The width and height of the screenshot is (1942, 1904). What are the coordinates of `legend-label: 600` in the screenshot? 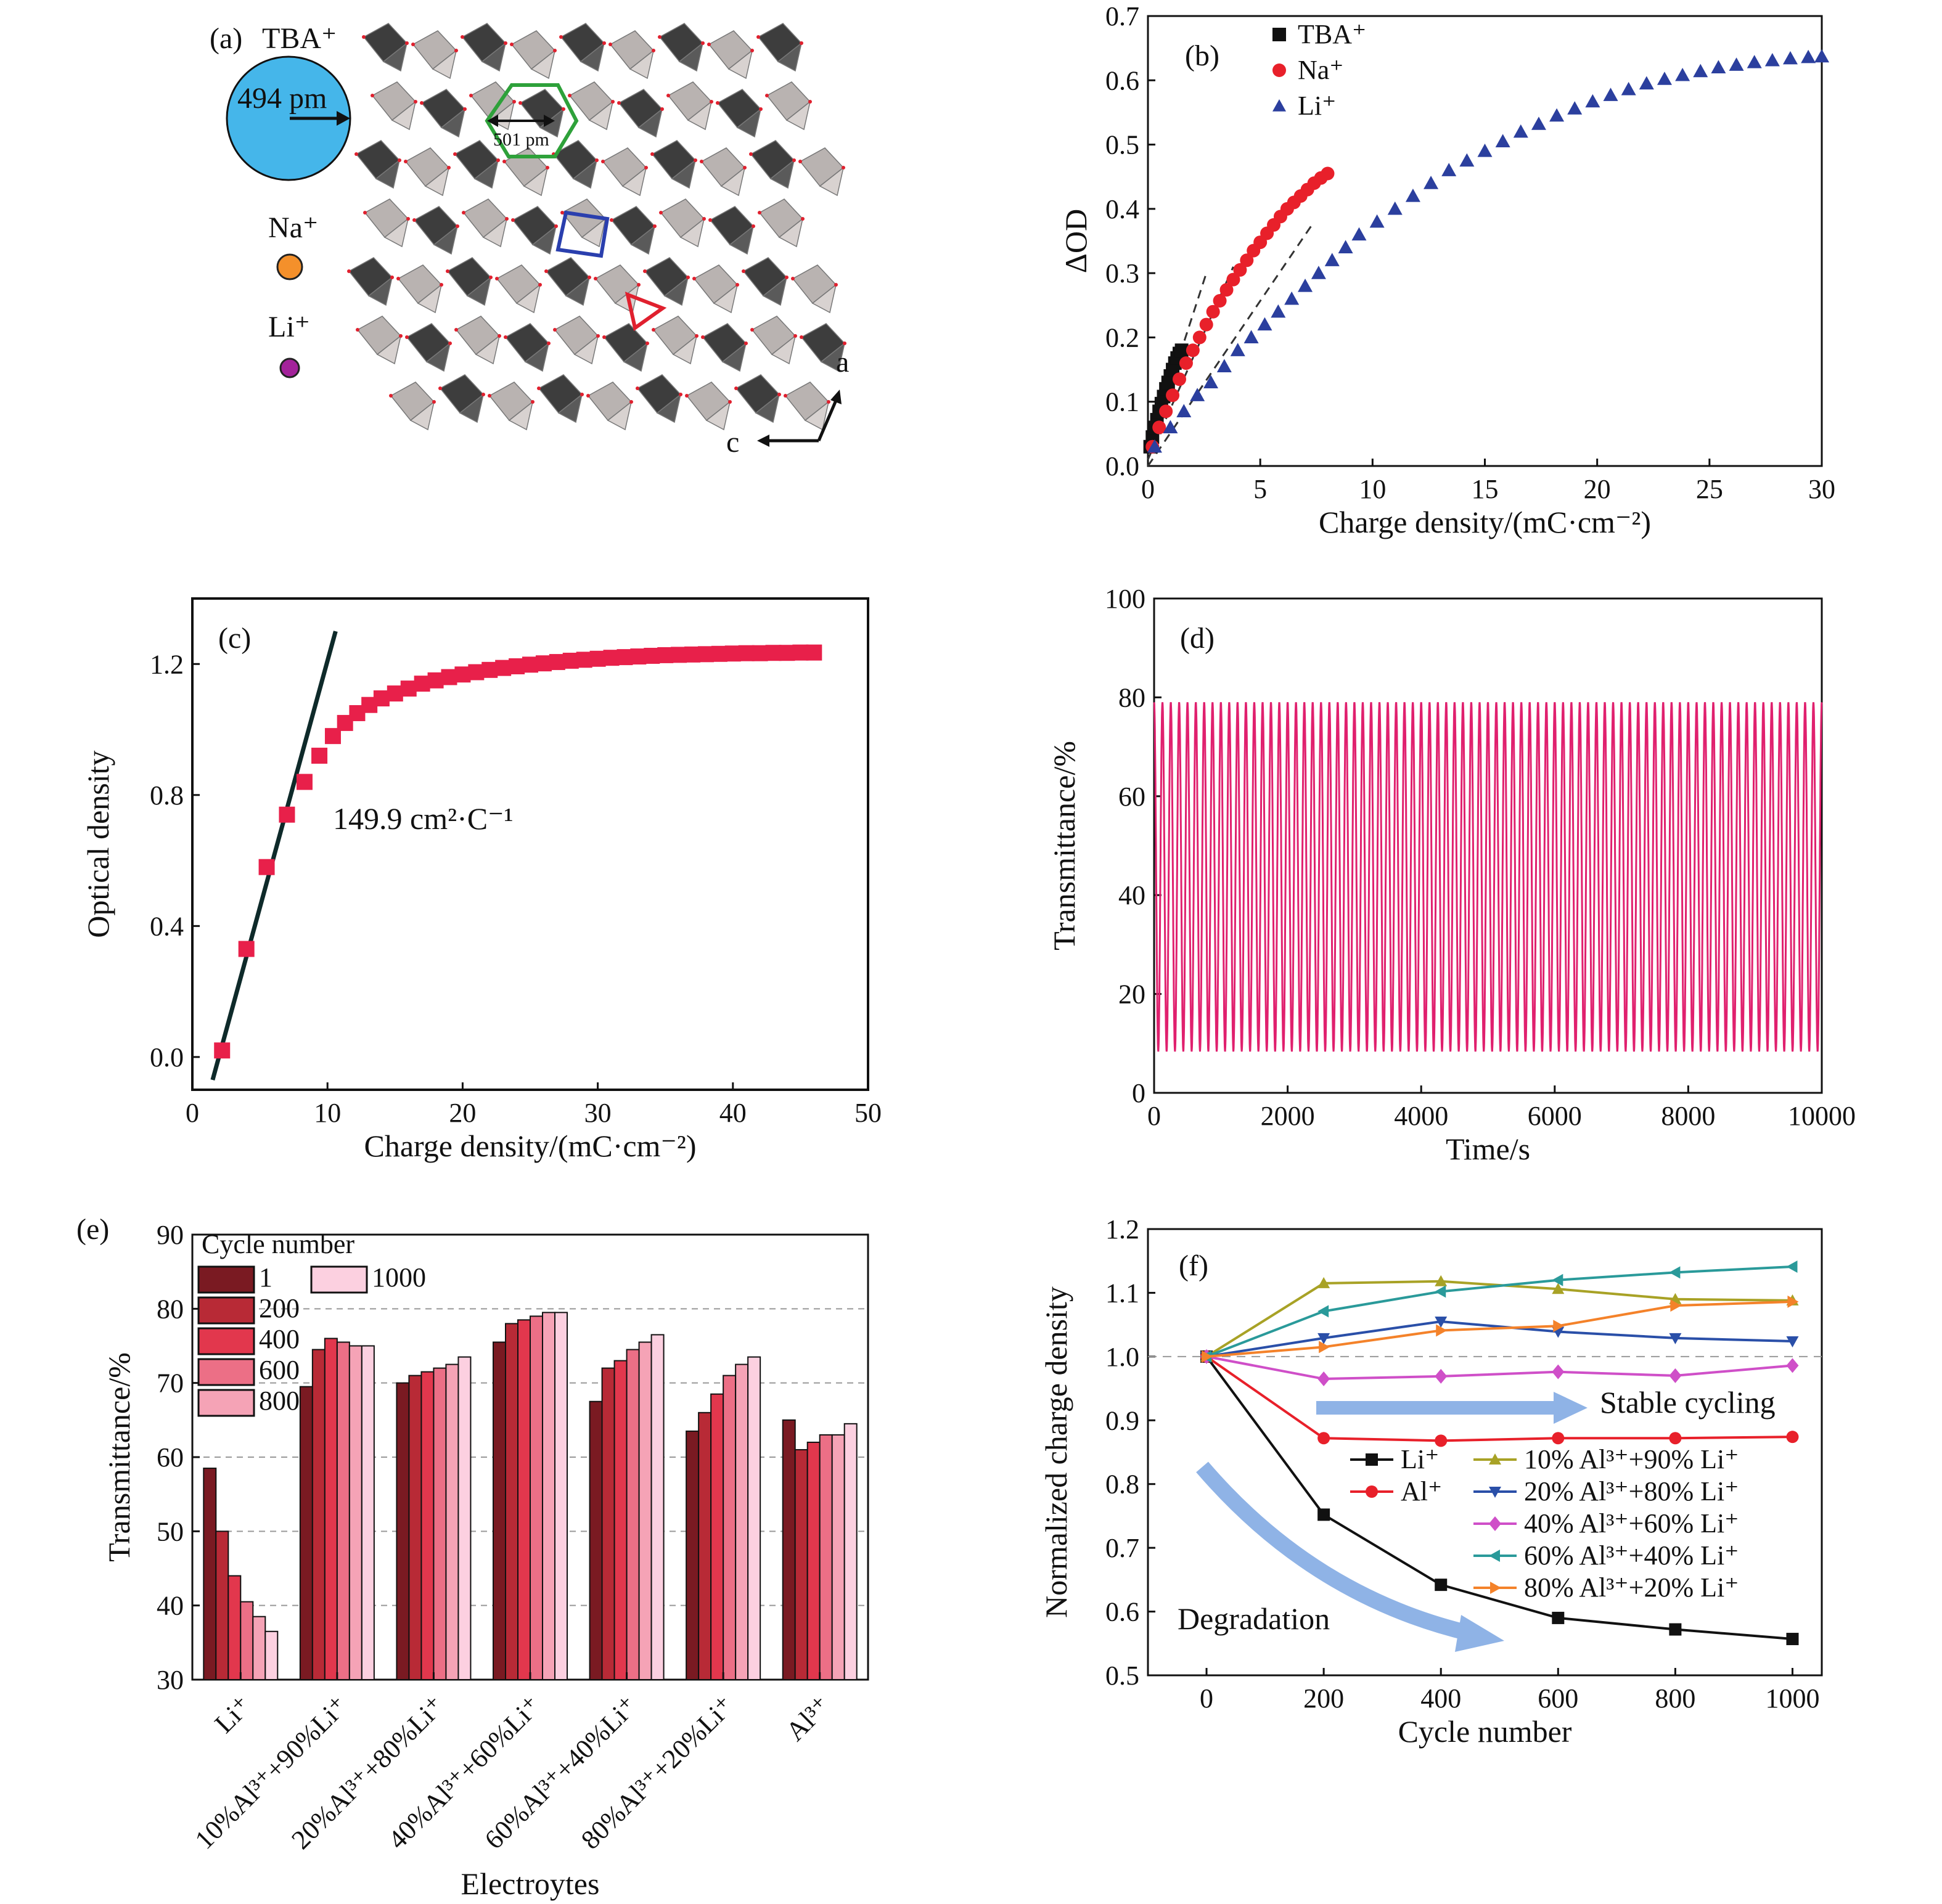 It's located at (280, 1370).